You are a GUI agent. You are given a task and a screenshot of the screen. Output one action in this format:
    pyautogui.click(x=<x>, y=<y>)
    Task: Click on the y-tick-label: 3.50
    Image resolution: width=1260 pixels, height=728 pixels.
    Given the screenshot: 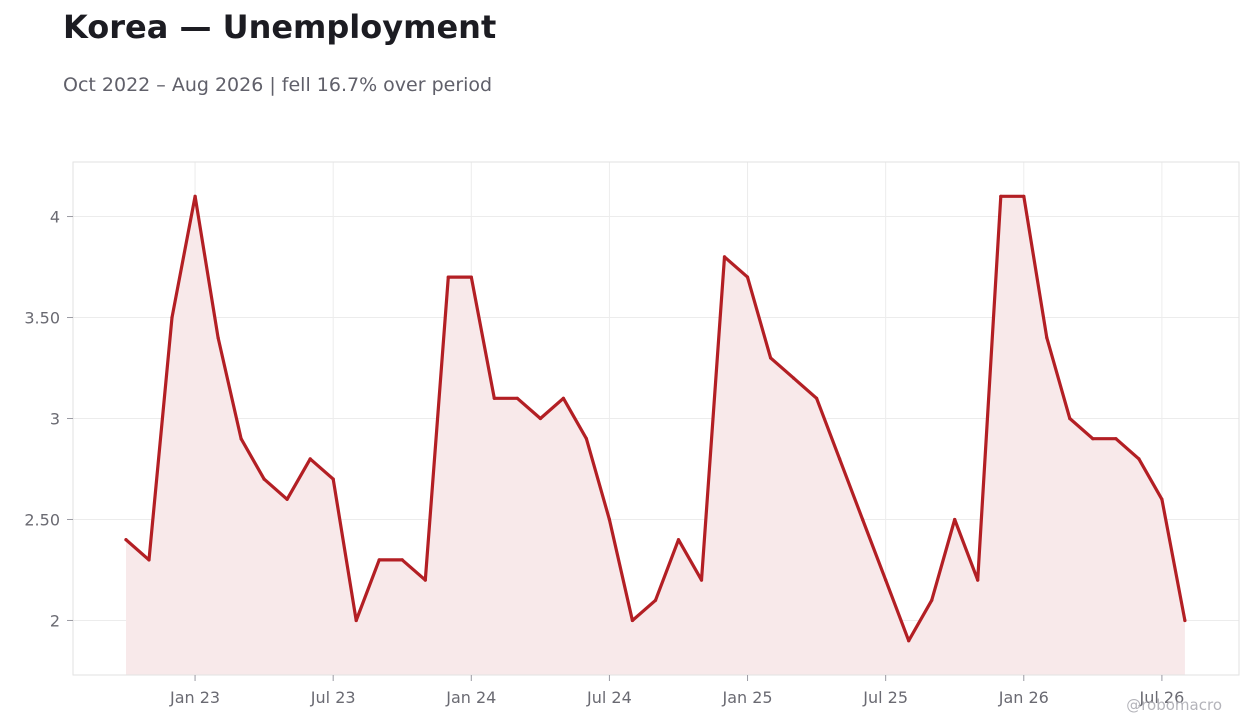 What is the action you would take?
    pyautogui.click(x=42, y=318)
    